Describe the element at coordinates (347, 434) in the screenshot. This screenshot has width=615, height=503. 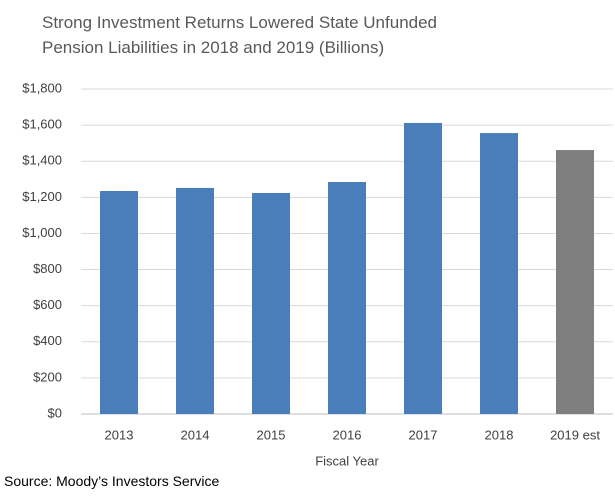
I see `x-tick-label: 2016` at that location.